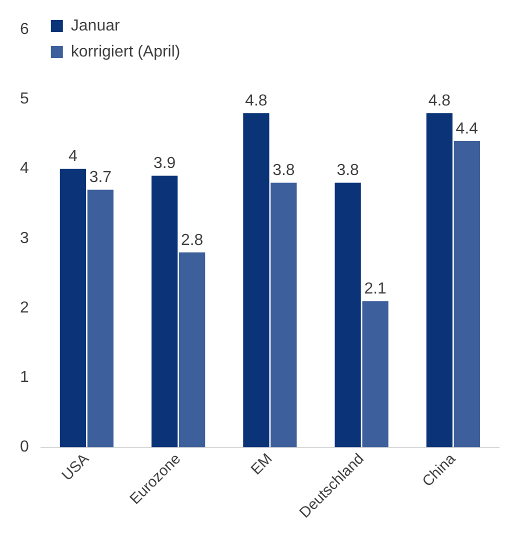  I want to click on y-tick-label: 3, so click(24, 238).